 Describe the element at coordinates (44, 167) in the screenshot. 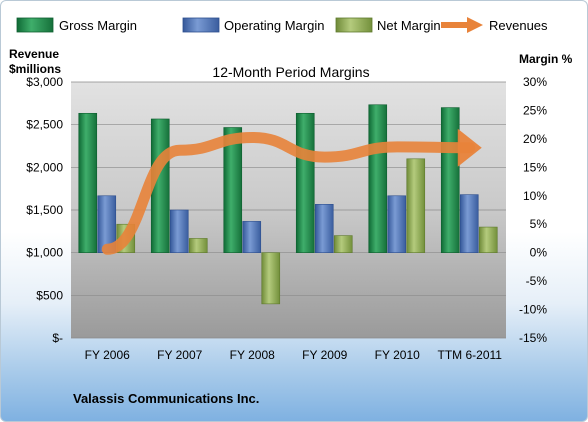

I see `left-tick-label: $2,000` at that location.